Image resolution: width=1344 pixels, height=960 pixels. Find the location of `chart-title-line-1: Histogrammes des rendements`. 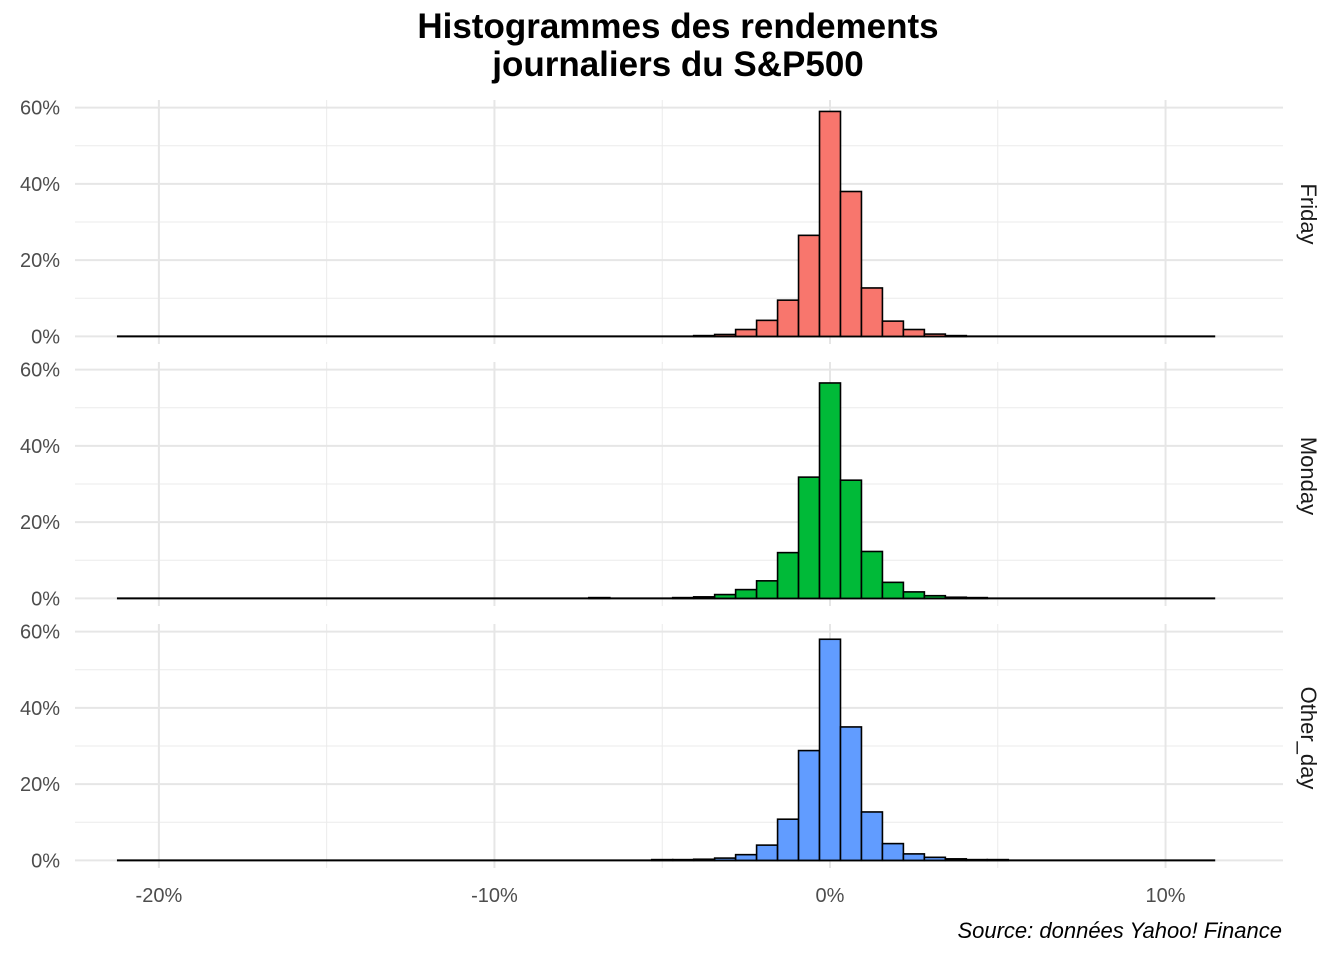

chart-title-line-1: Histogrammes des rendements is located at coordinates (678, 26).